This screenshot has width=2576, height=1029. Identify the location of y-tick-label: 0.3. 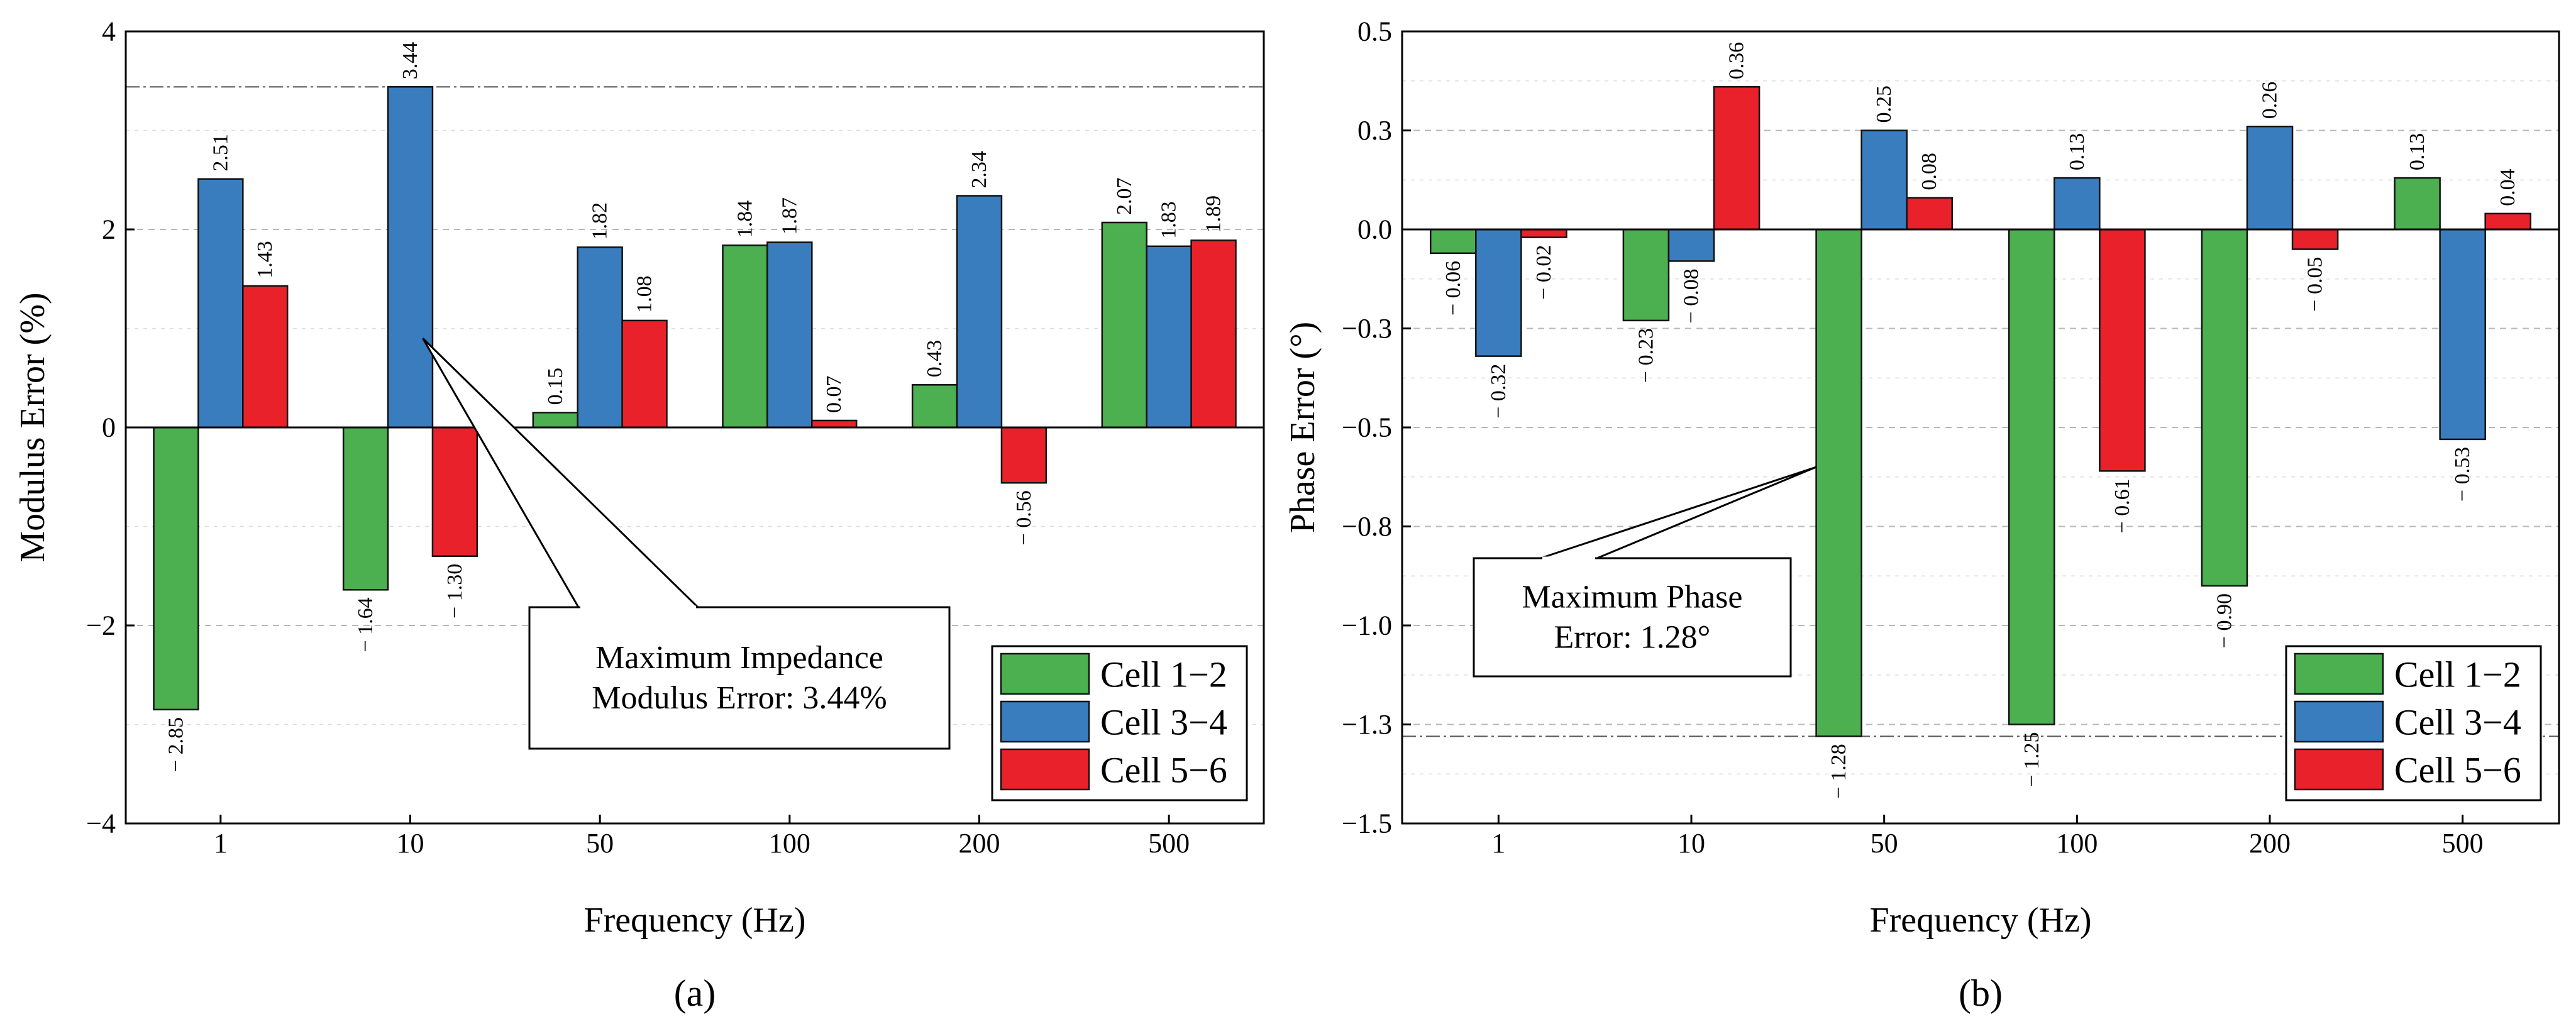
(1374, 130).